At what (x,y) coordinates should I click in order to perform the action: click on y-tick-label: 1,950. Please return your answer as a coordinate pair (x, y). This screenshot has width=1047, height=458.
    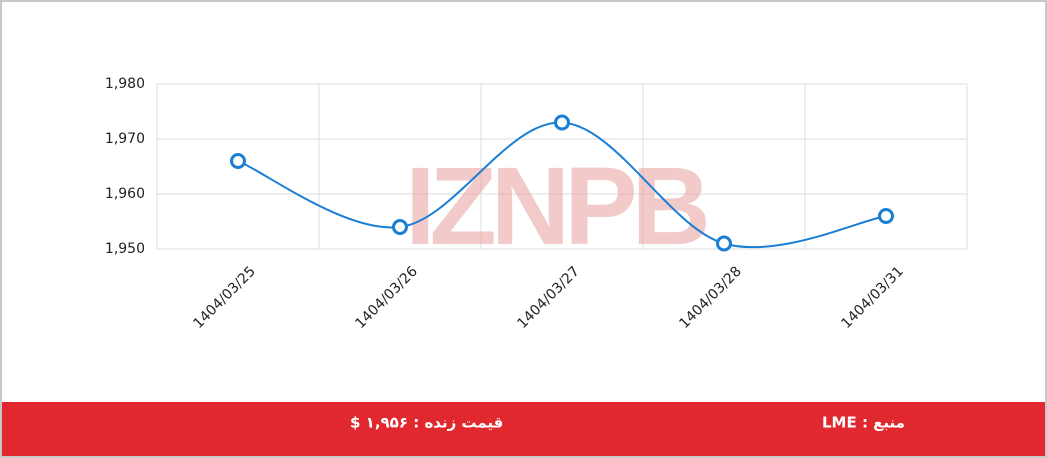
    Looking at the image, I should click on (125, 249).